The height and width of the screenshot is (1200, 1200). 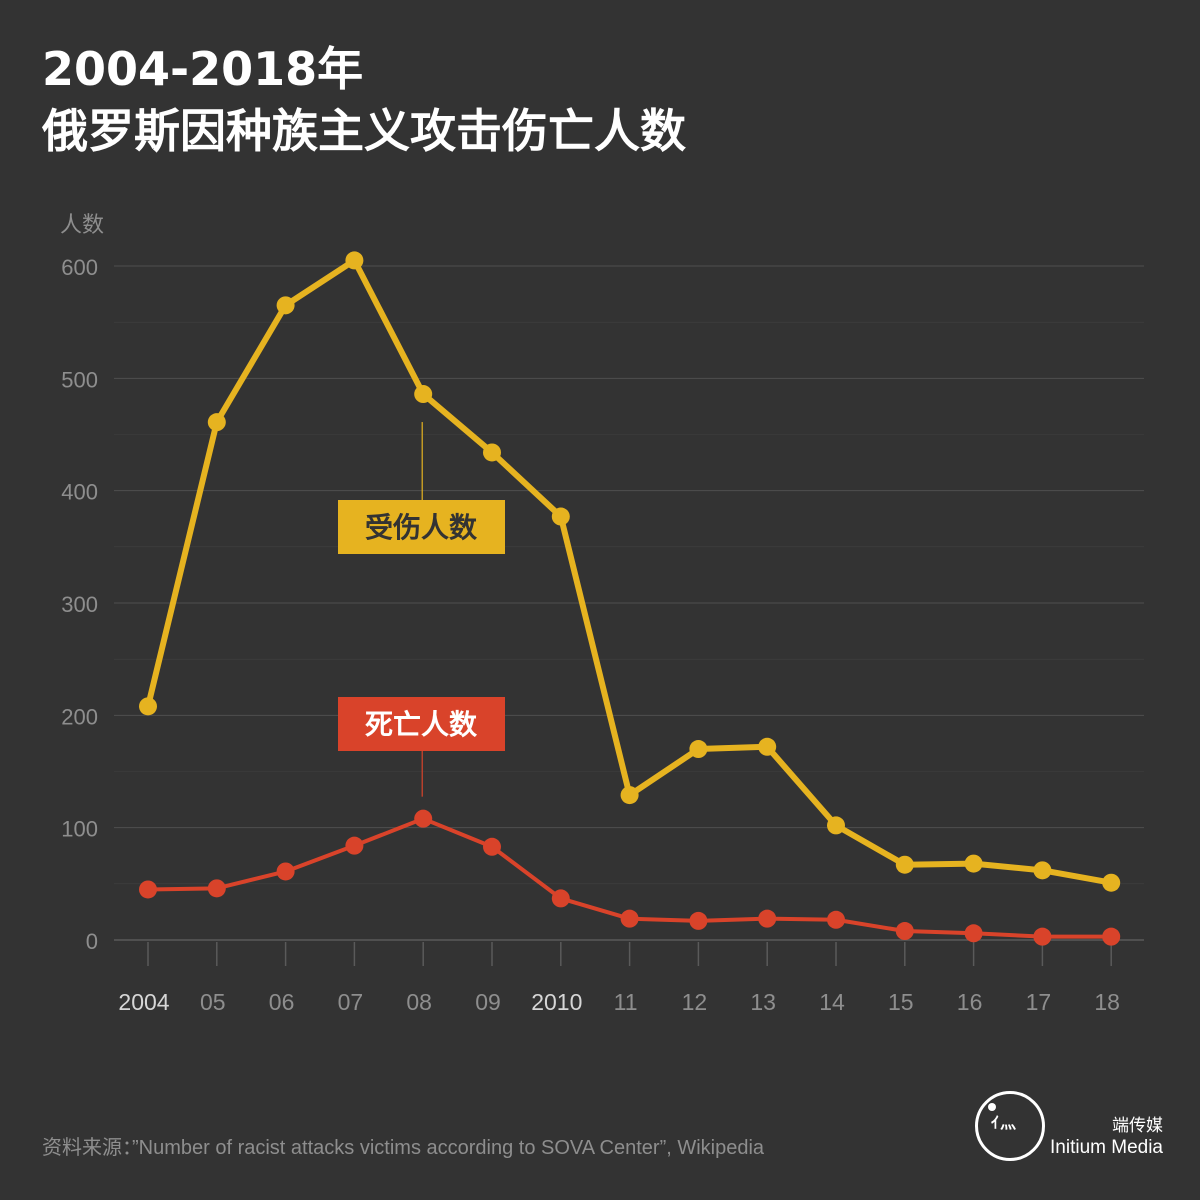 What do you see at coordinates (626, 1002) in the screenshot?
I see `x-tick-label: 11` at bounding box center [626, 1002].